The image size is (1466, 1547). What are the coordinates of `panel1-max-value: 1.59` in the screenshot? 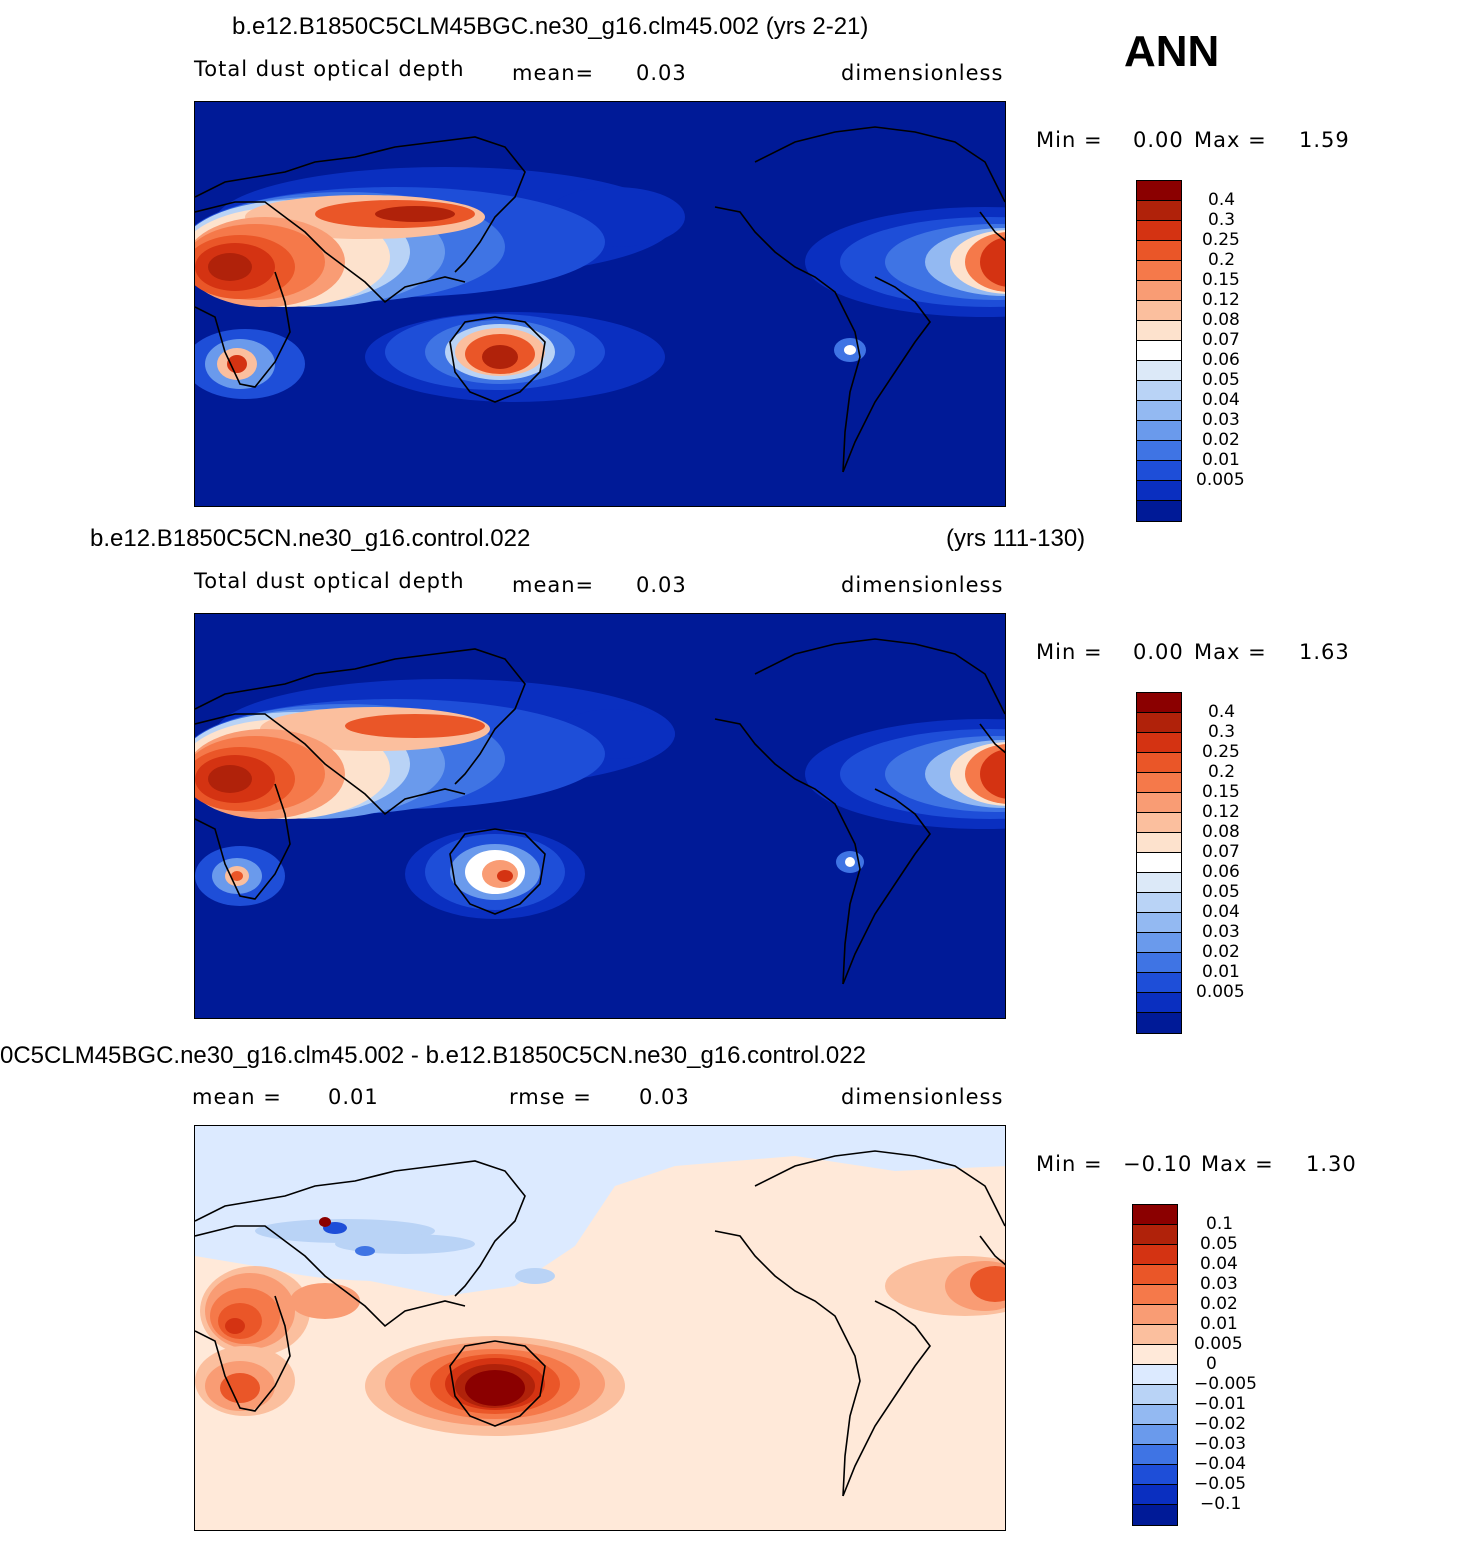 It's located at (1324, 140).